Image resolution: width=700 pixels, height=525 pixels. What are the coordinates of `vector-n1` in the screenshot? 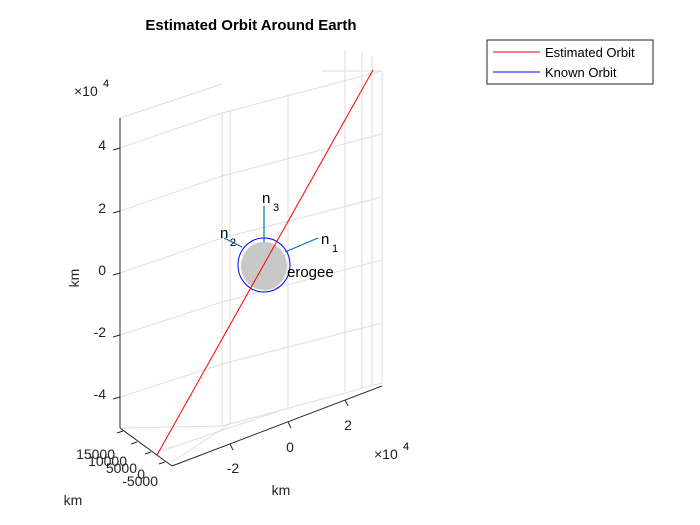 It's located at (301, 245).